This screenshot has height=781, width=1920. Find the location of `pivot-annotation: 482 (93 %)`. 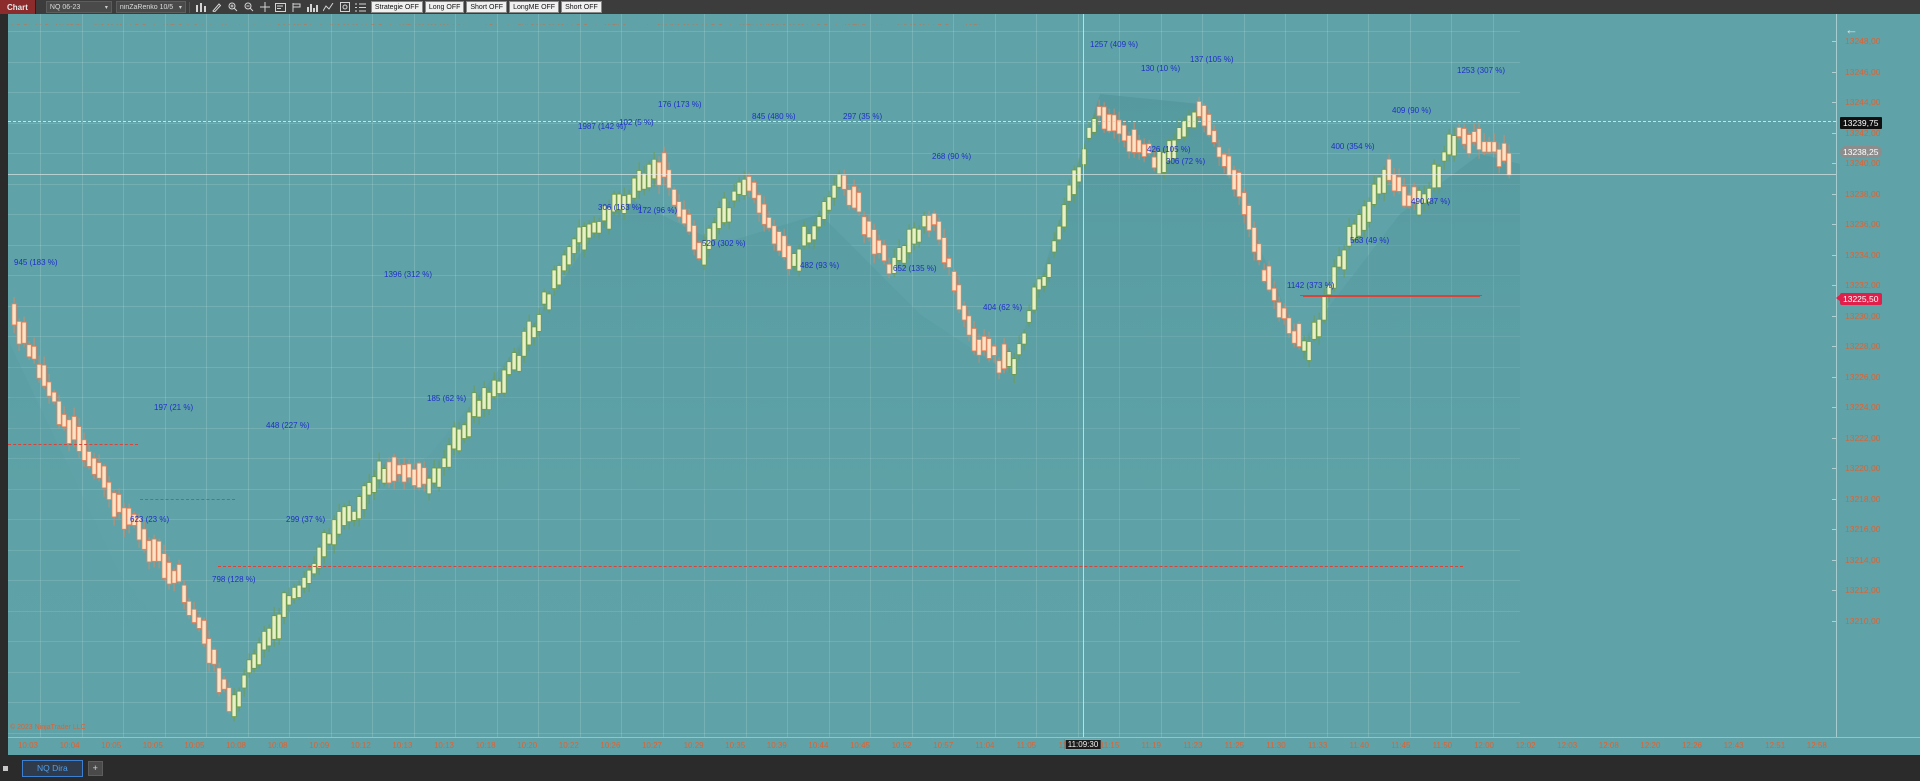

pivot-annotation: 482 (93 %) is located at coordinates (820, 265).